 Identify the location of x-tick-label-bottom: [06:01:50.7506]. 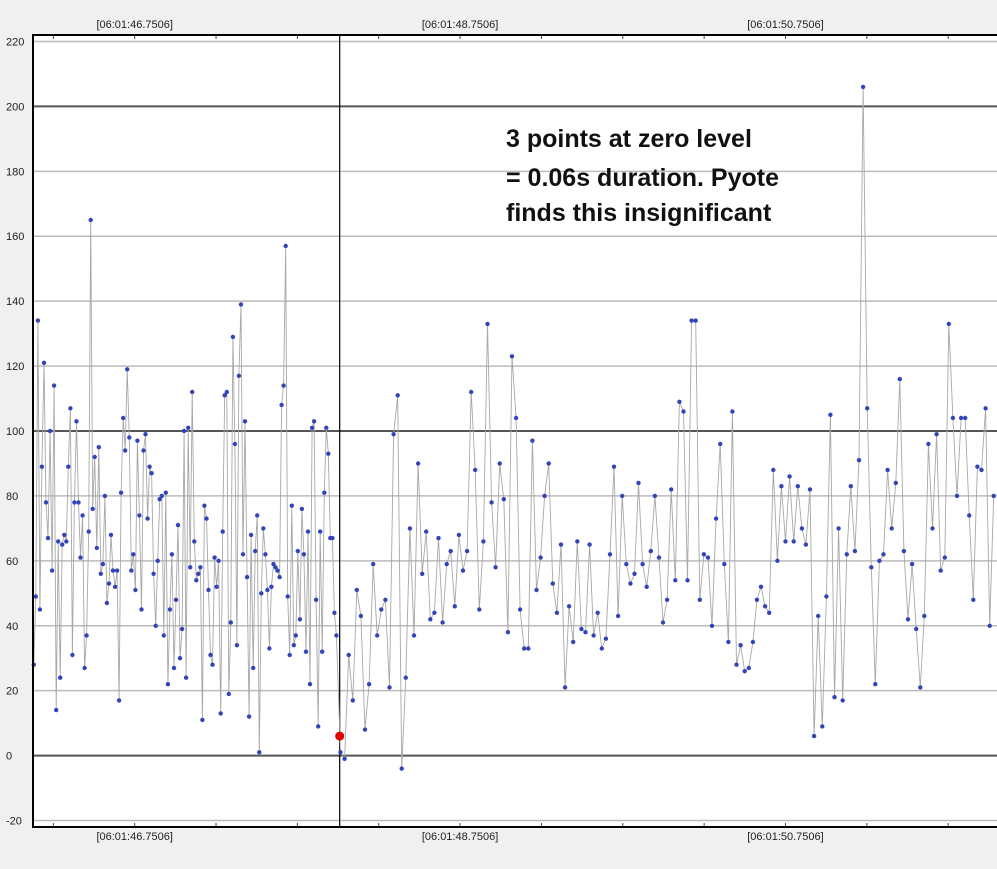
(785, 837).